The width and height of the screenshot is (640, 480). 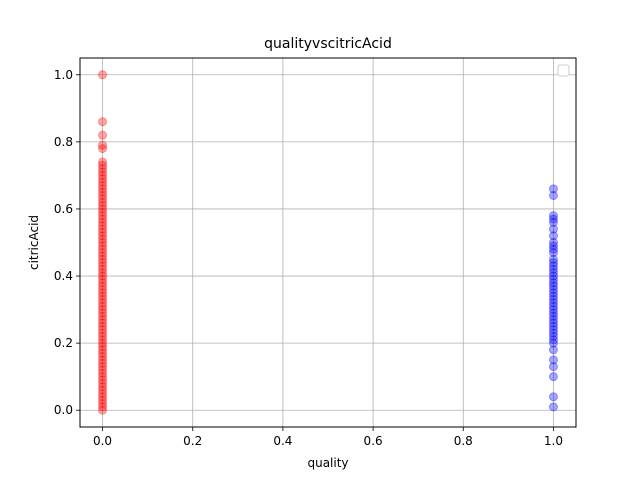 What do you see at coordinates (553, 441) in the screenshot?
I see `x-tick-label: 1.0` at bounding box center [553, 441].